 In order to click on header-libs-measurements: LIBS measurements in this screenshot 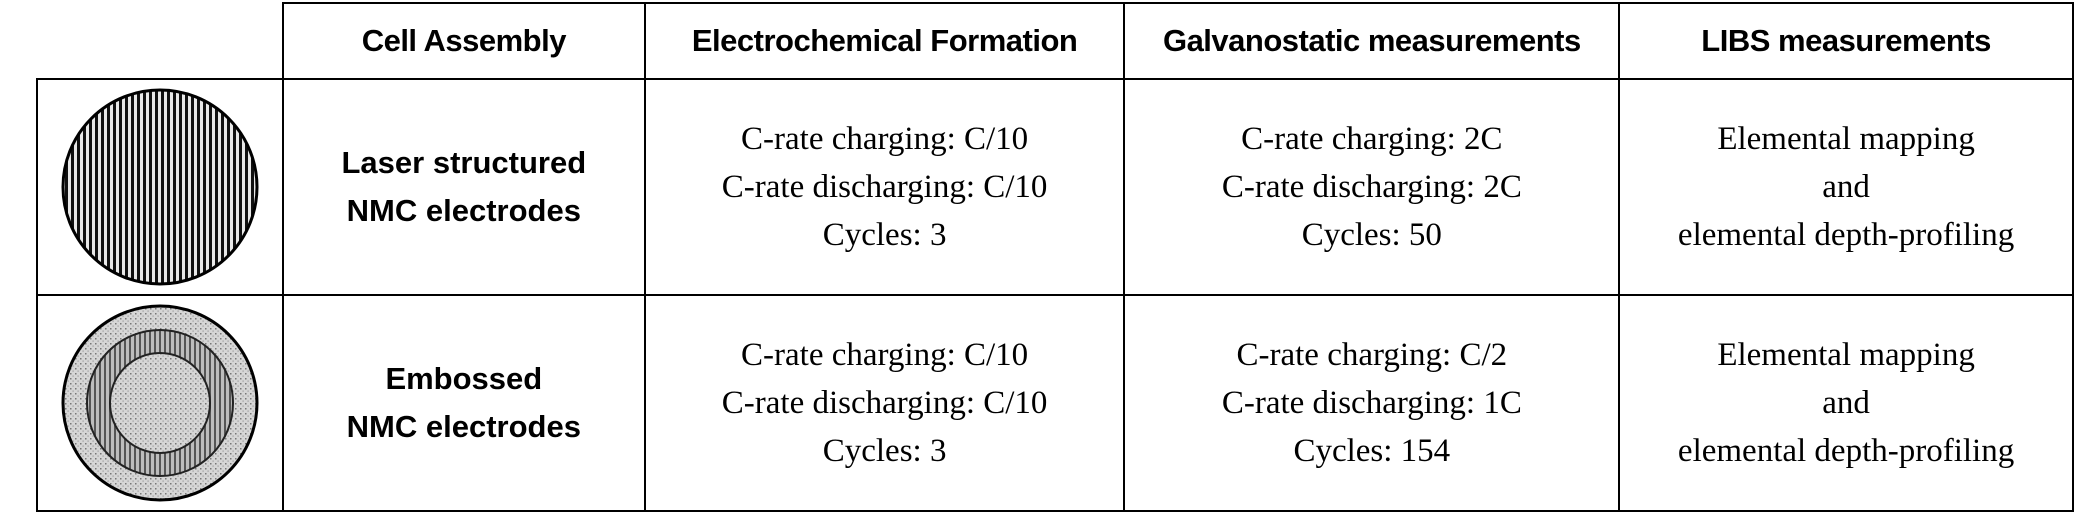, I will do `click(1846, 41)`.